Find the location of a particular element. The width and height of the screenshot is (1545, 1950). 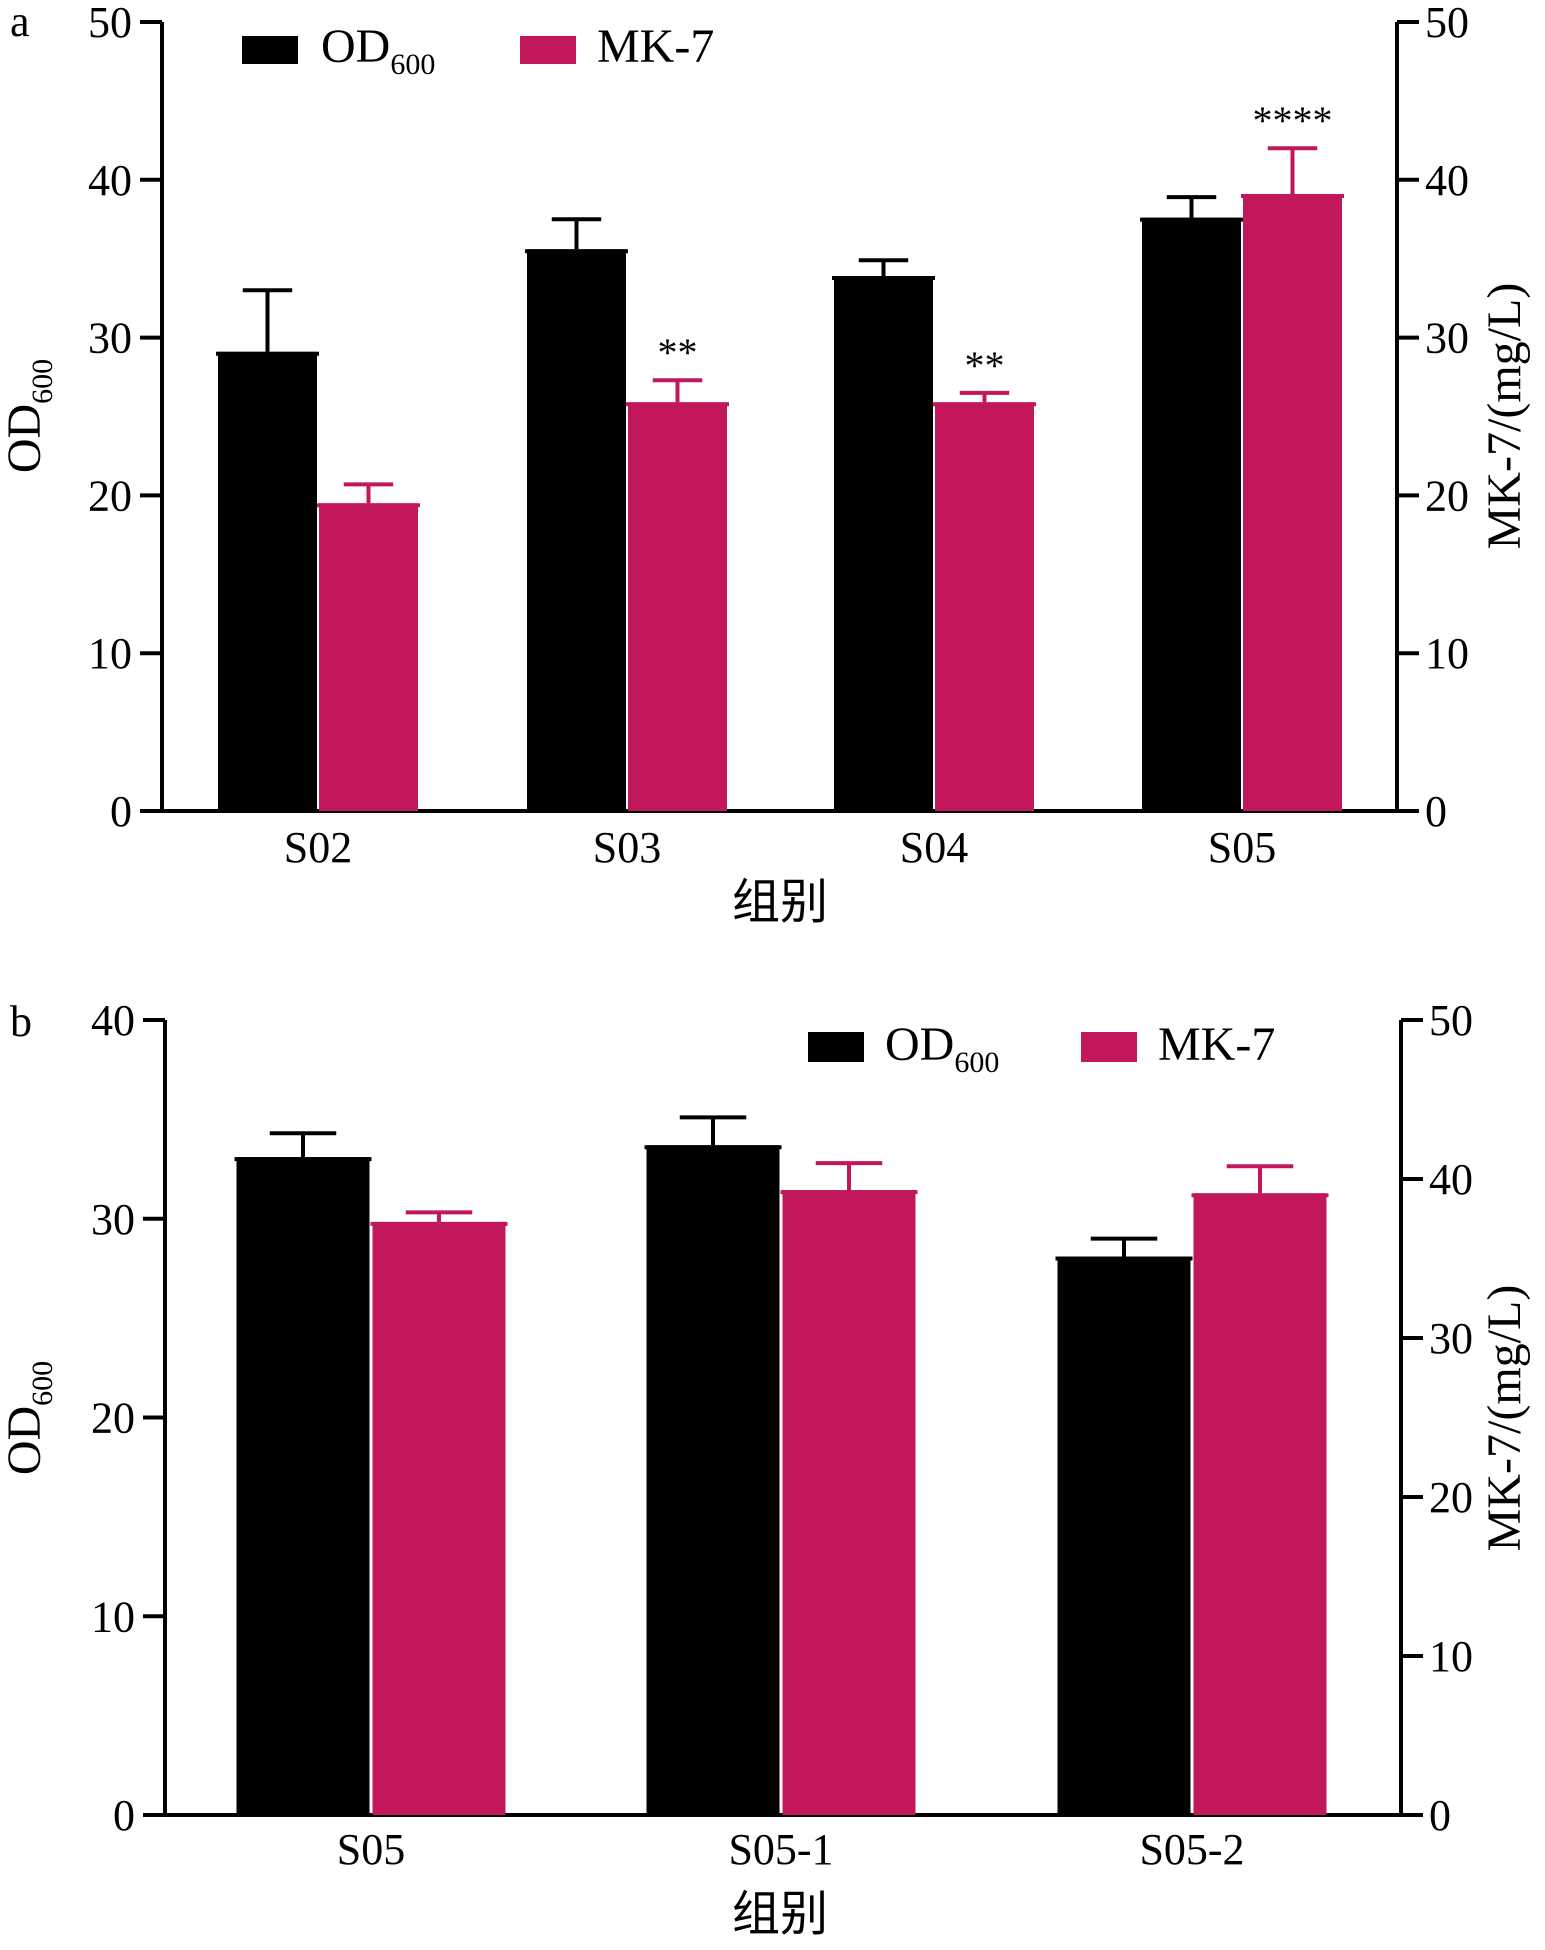

x-tick-label: S03 is located at coordinates (627, 847).